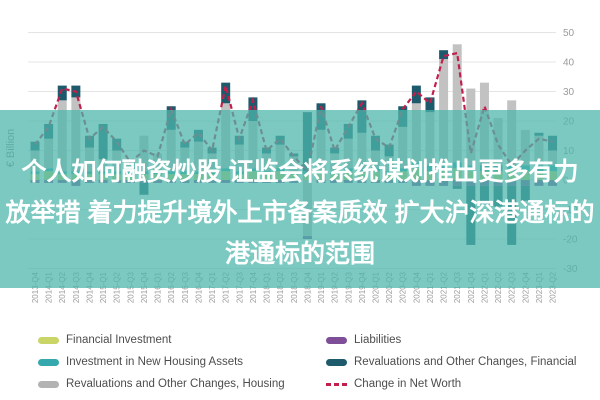  Describe the element at coordinates (336, 384) in the screenshot. I see `legend-dashed-line-swatch` at that location.